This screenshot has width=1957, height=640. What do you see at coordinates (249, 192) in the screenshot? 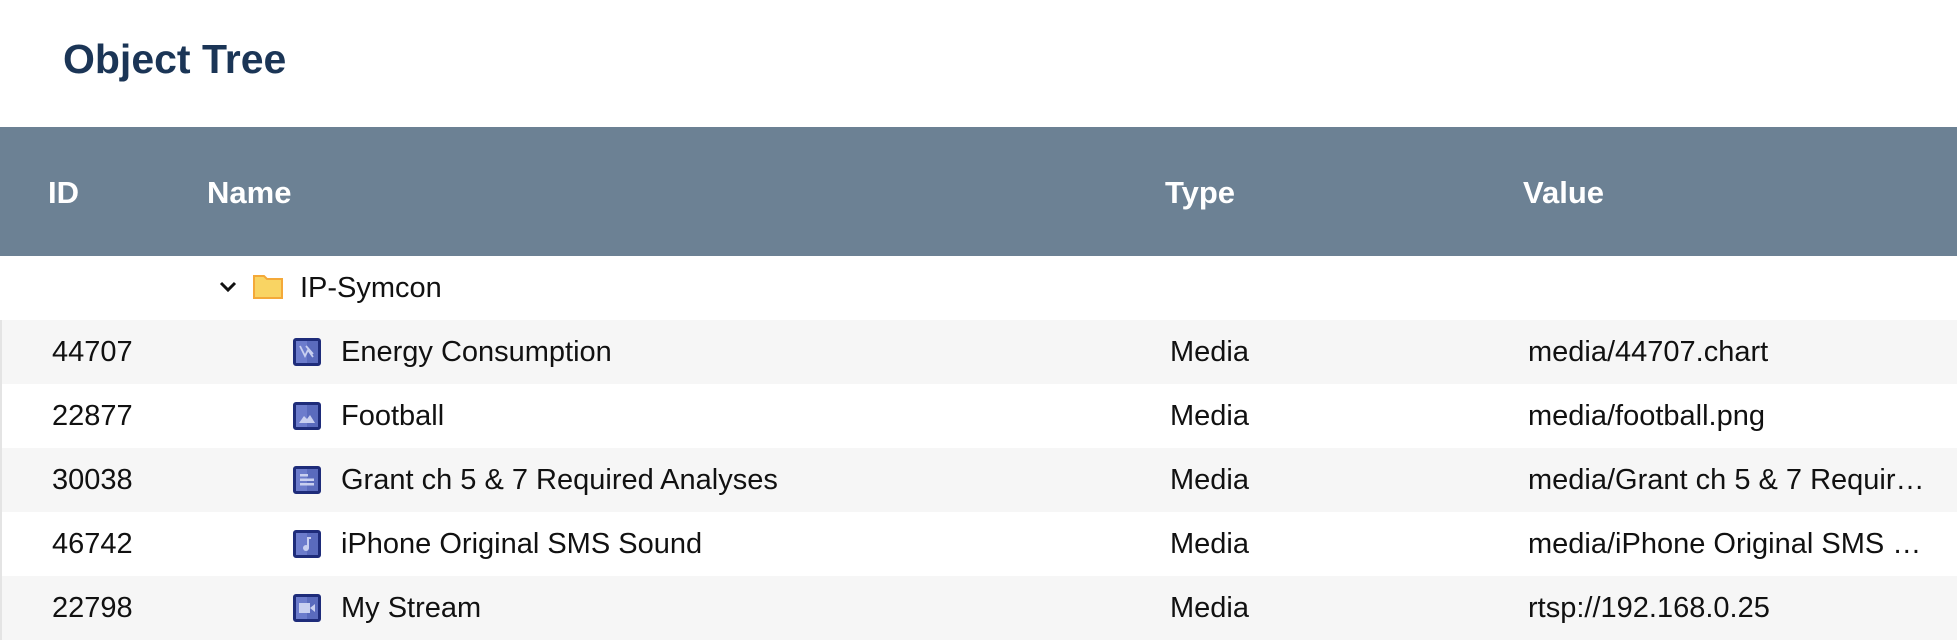
I see `column-header-name: Name` at bounding box center [249, 192].